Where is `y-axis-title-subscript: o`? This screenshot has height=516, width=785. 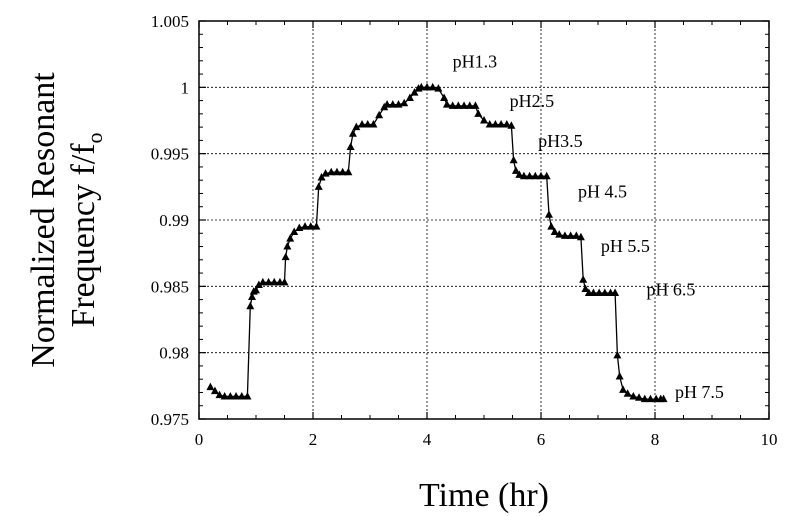
y-axis-title-subscript: o is located at coordinates (94, 137).